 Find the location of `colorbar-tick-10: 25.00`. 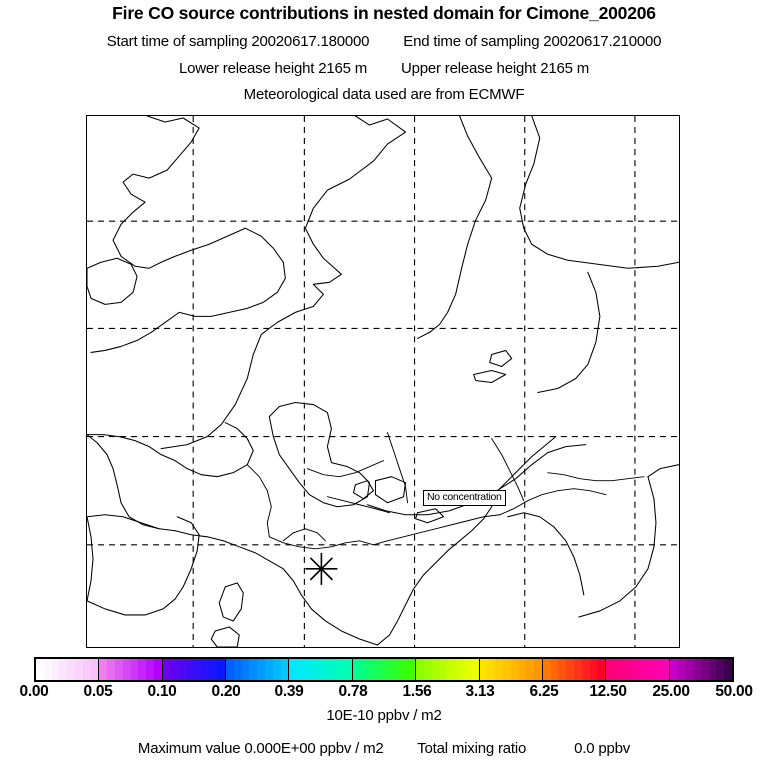

colorbar-tick-10: 25.00 is located at coordinates (671, 691).